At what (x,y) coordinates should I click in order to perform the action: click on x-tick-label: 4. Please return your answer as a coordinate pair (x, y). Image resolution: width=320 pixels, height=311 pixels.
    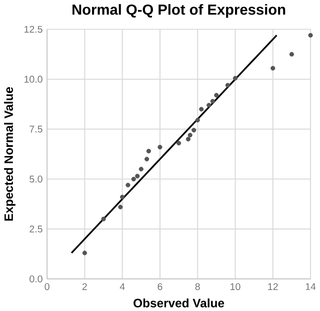
    Looking at the image, I should click on (122, 286).